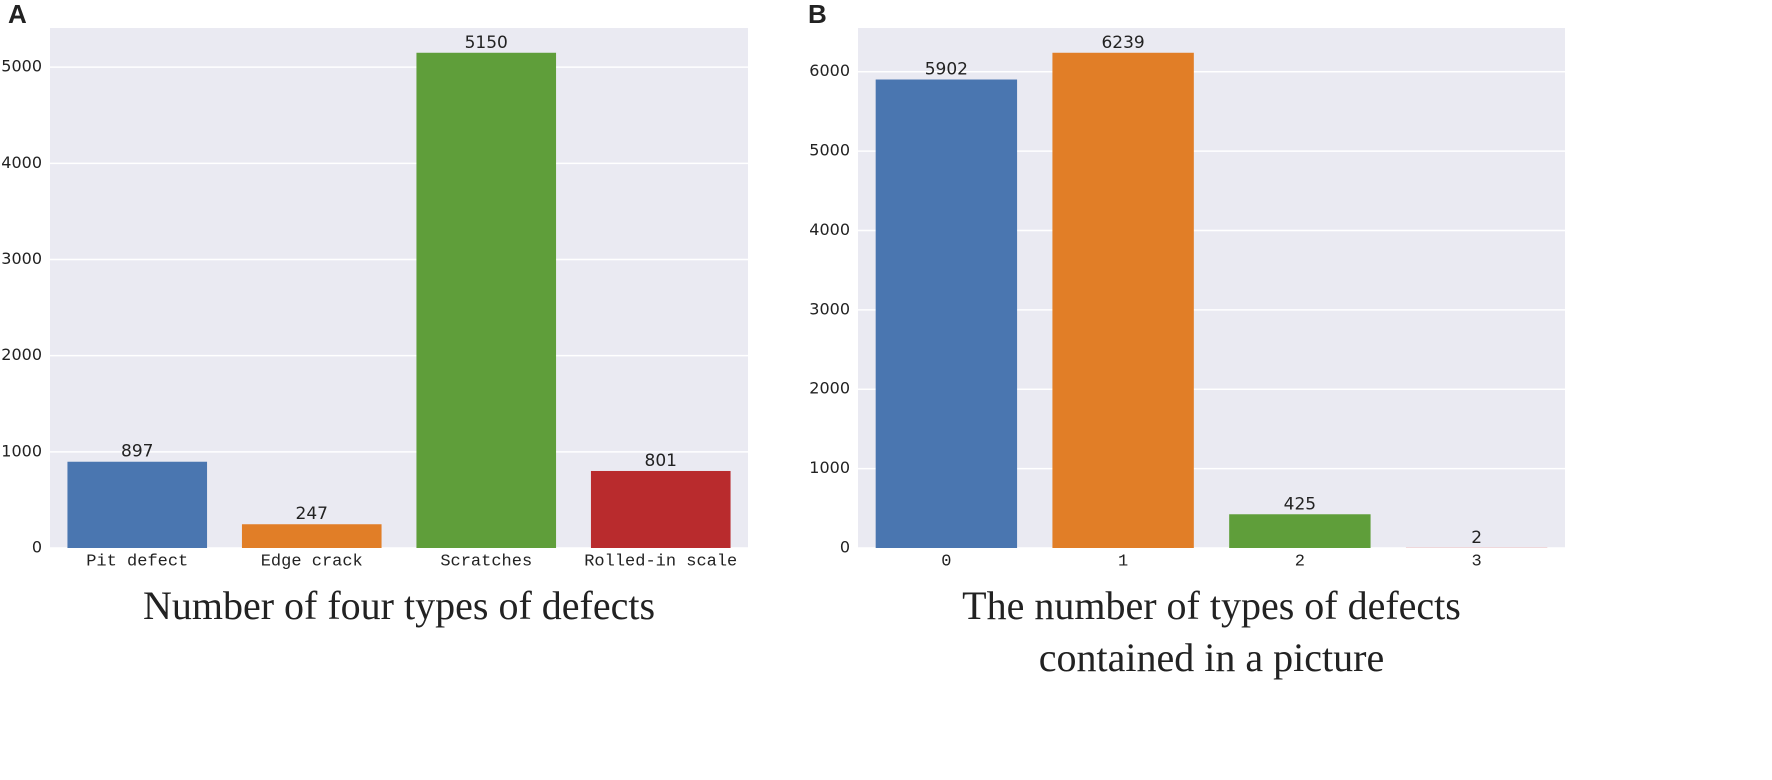 The width and height of the screenshot is (1772, 780). Describe the element at coordinates (660, 561) in the screenshot. I see `x-tick-label: Rolled-in scale` at that location.